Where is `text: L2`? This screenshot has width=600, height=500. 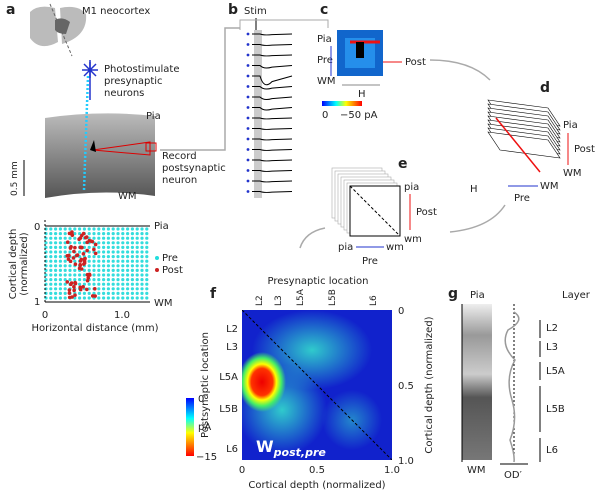 text: L2 is located at coordinates (260, 300).